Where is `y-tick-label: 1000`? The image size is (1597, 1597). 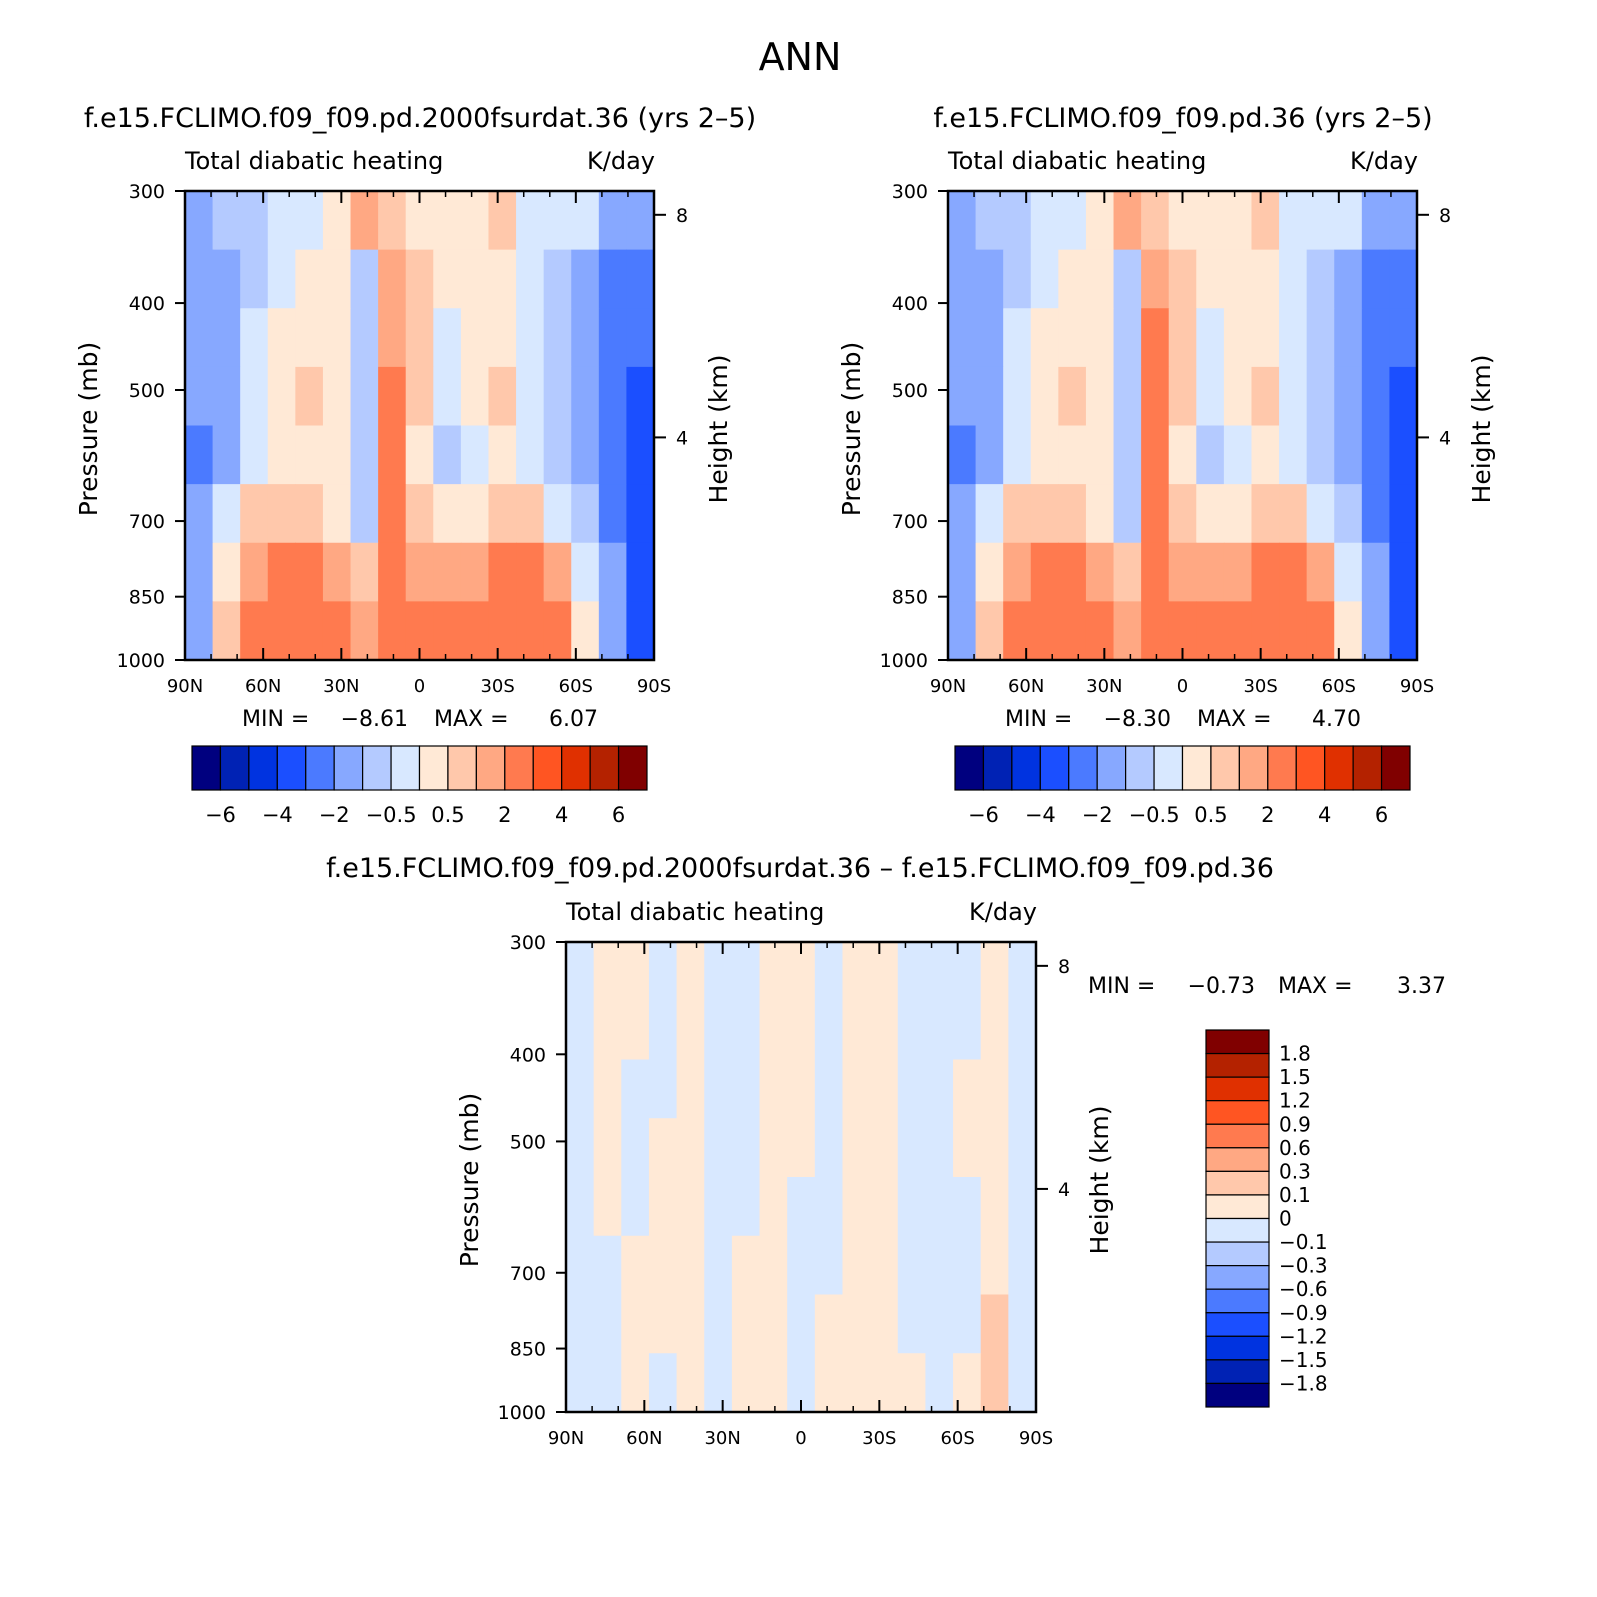
y-tick-label: 1000 is located at coordinates (522, 1413).